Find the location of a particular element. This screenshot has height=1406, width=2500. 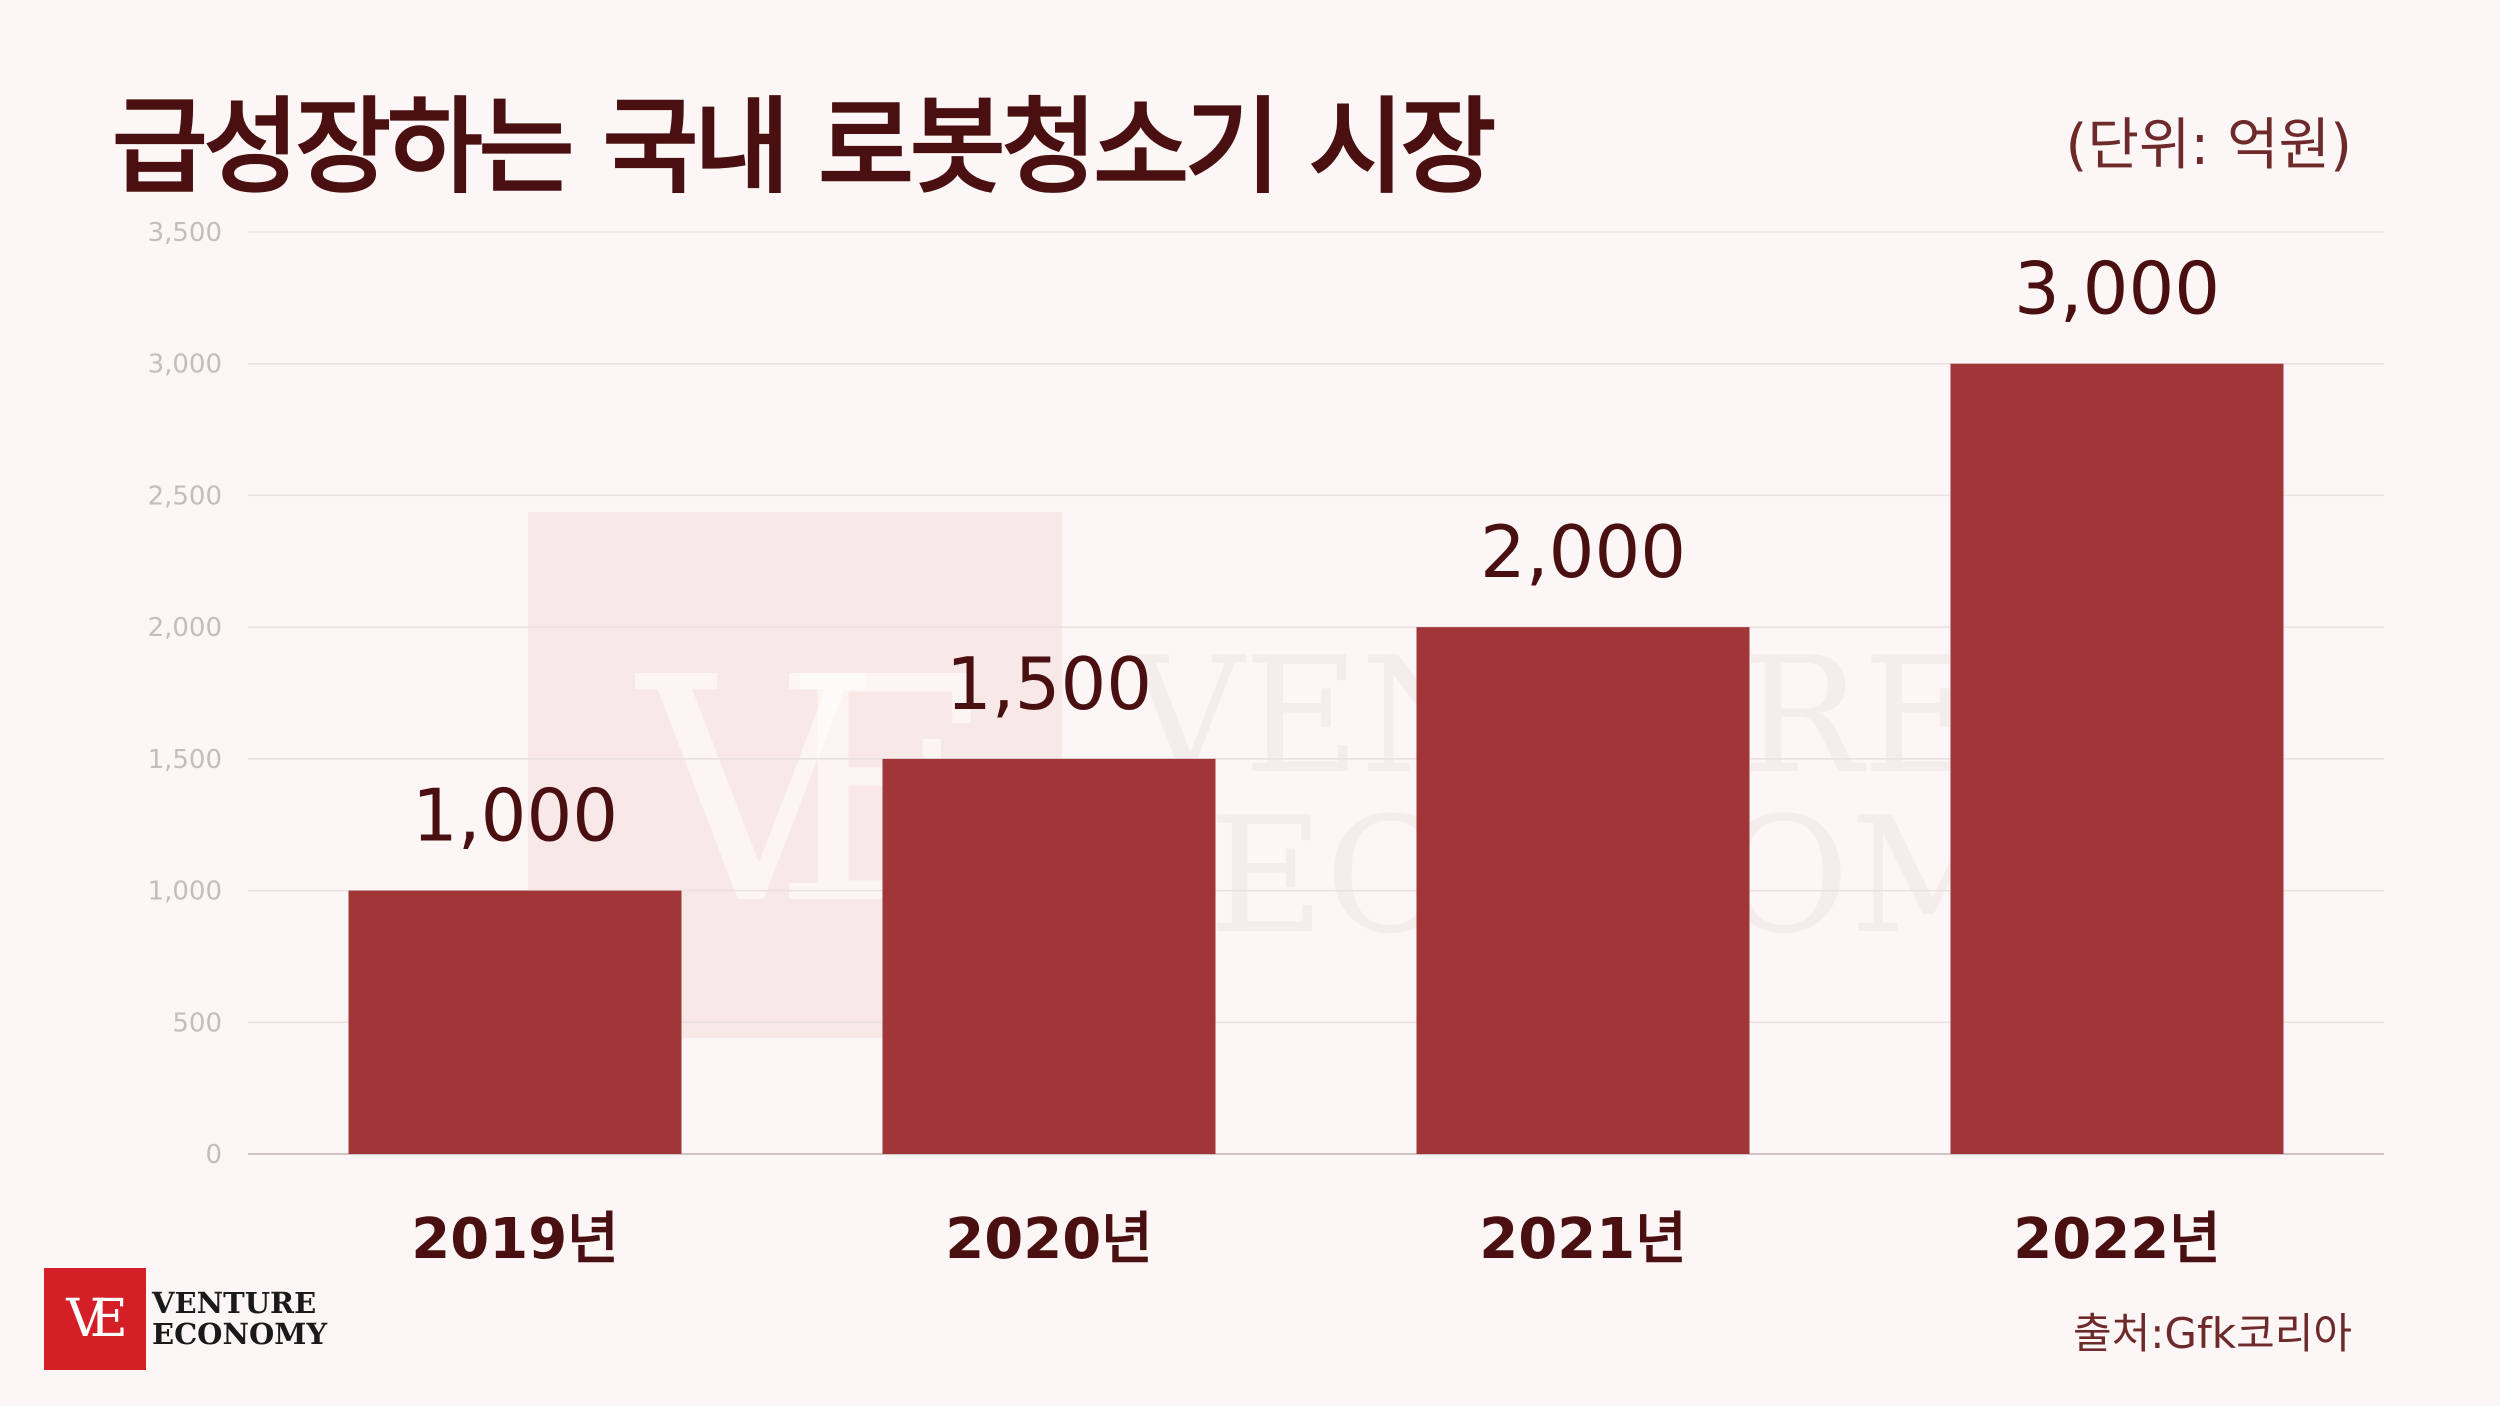

x-axis-labels: 2019년 2020년 2021년 2022년 is located at coordinates (1315, 1239).